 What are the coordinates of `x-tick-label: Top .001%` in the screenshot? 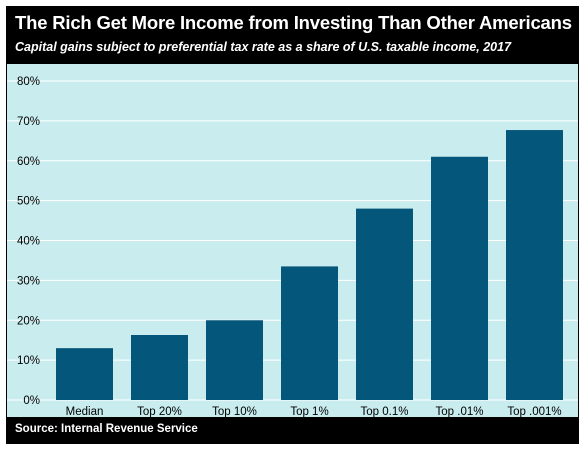 It's located at (534, 411).